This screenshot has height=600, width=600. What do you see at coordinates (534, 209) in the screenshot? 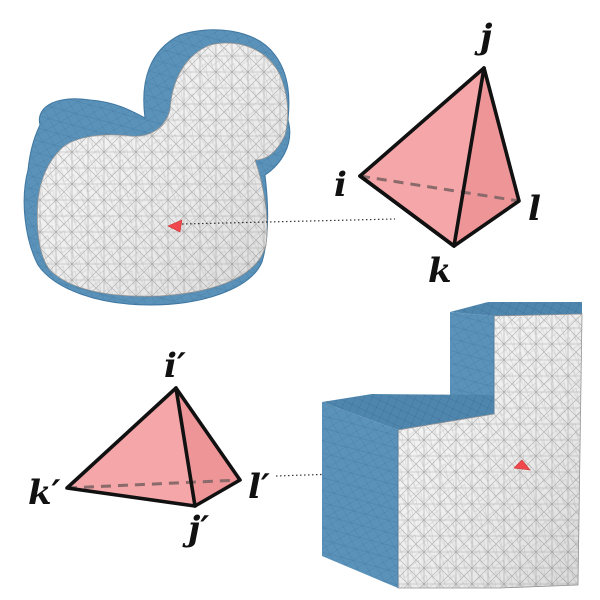
I see `top-label-l: l` at bounding box center [534, 209].